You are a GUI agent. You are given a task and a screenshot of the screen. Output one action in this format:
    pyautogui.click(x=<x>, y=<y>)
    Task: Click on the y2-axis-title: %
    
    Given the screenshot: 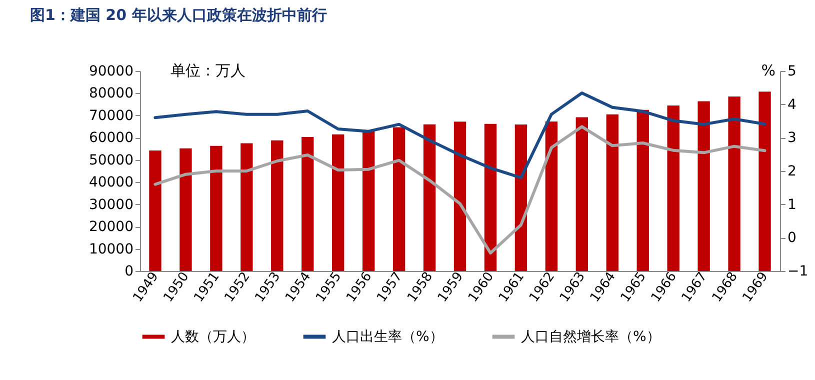 What is the action you would take?
    pyautogui.click(x=768, y=71)
    